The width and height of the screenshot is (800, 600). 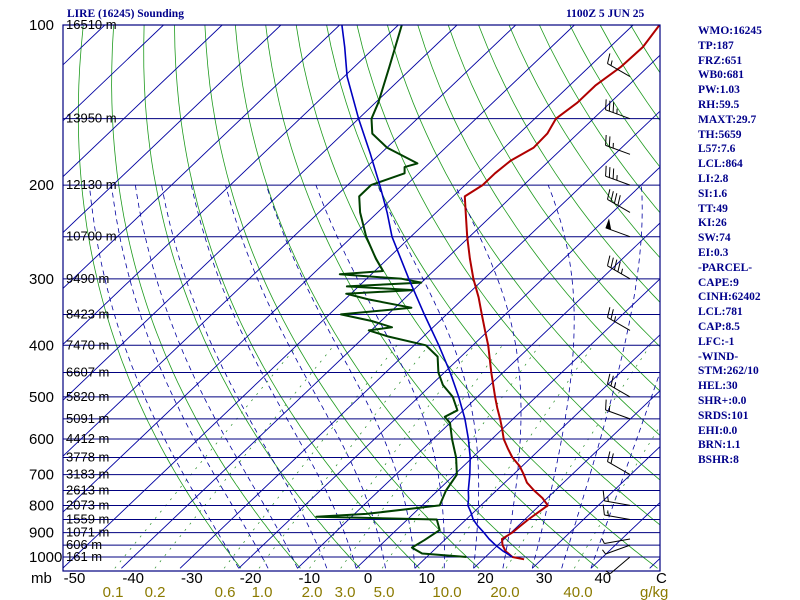 I want to click on index-item: CINH:62402, so click(x=729, y=297).